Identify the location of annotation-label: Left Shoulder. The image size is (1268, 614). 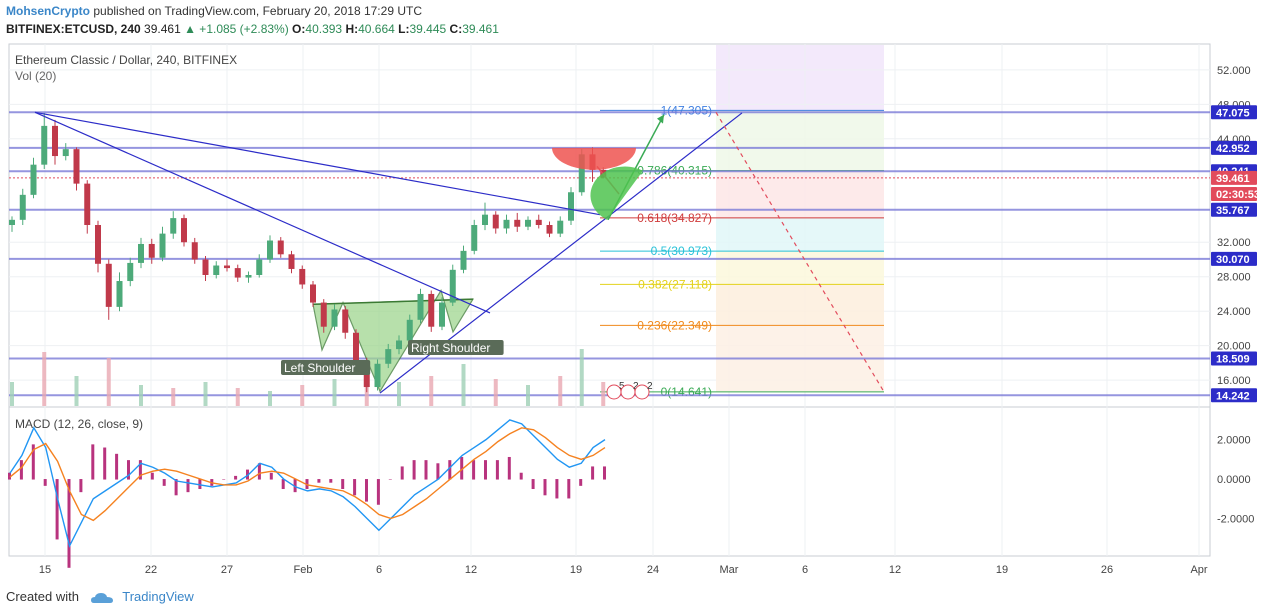
(319, 368).